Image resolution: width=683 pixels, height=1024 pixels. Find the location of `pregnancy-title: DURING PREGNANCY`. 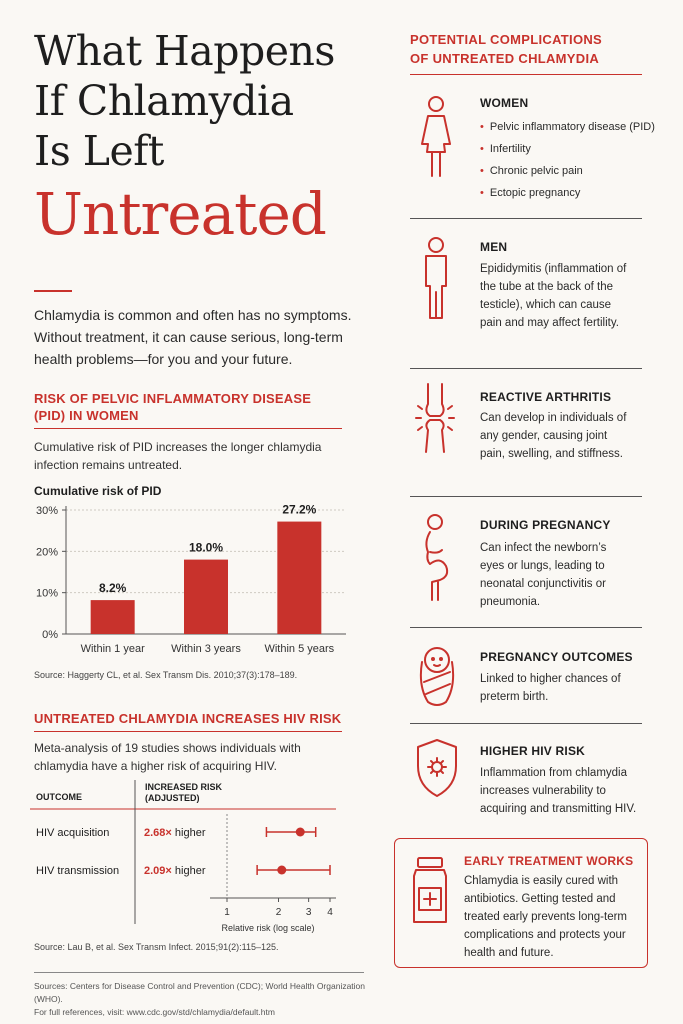

pregnancy-title: DURING PREGNANCY is located at coordinates (545, 525).